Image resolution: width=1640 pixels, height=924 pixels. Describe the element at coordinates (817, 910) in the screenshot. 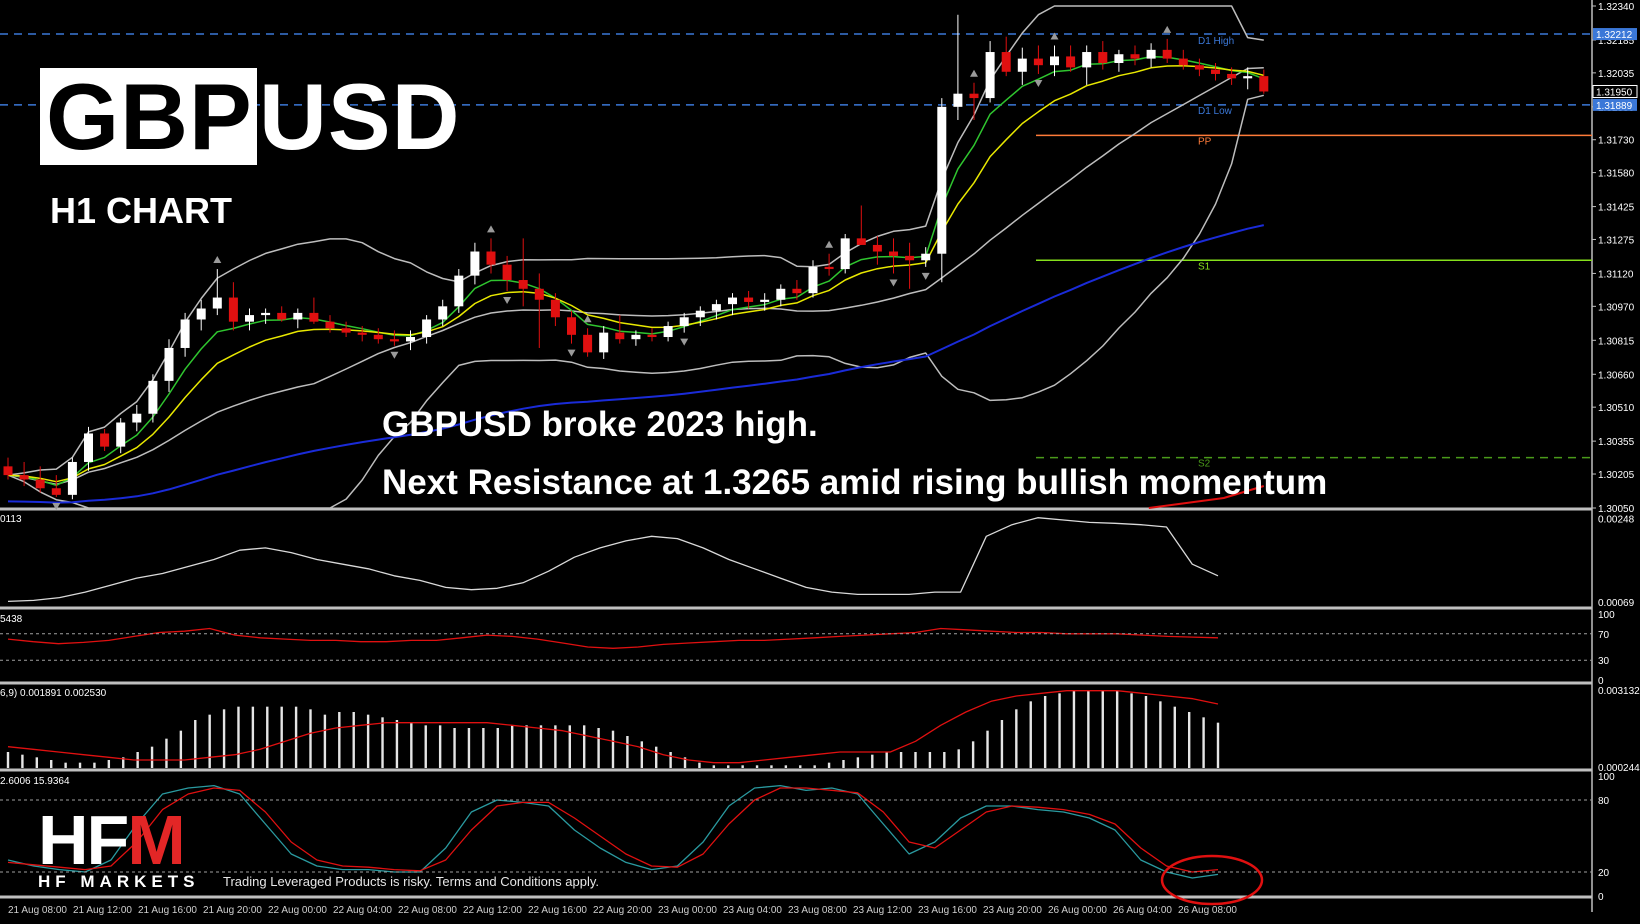

I see `time-tick-label: 23 Aug 08:00` at that location.